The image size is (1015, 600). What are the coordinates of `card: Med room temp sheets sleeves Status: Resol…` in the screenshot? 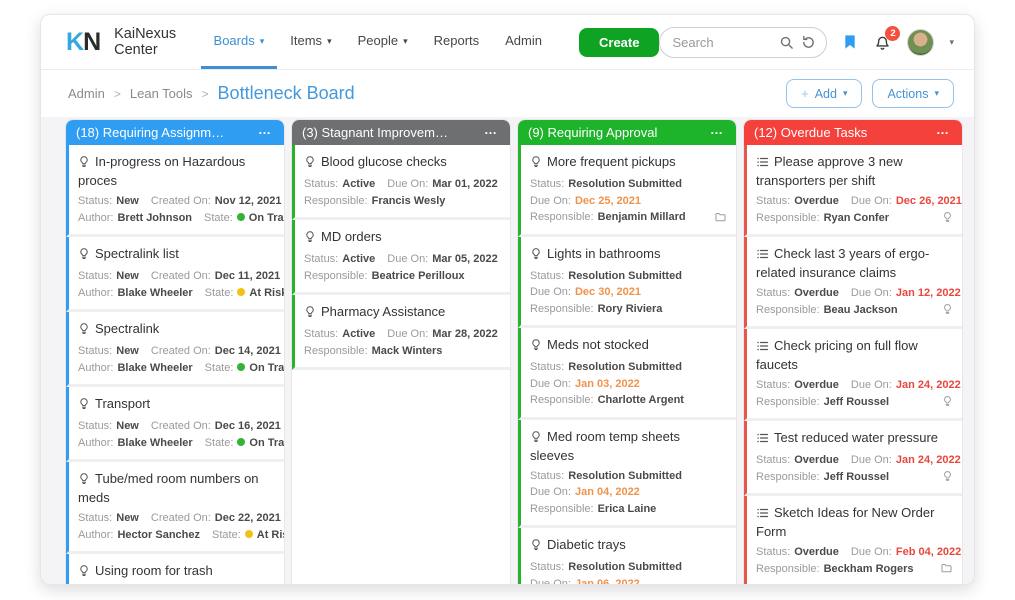 It's located at (627, 473).